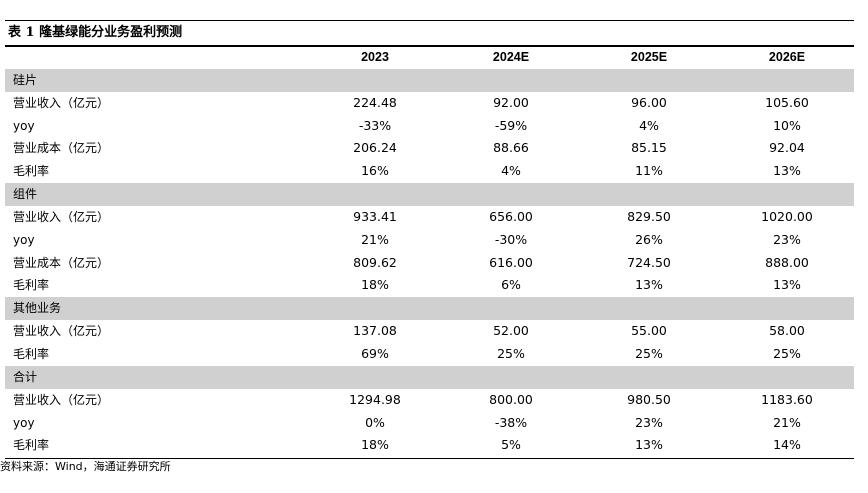 The image size is (868, 493). I want to click on source-note: 资料来源：Wind，海通证券研究所, so click(85, 466).